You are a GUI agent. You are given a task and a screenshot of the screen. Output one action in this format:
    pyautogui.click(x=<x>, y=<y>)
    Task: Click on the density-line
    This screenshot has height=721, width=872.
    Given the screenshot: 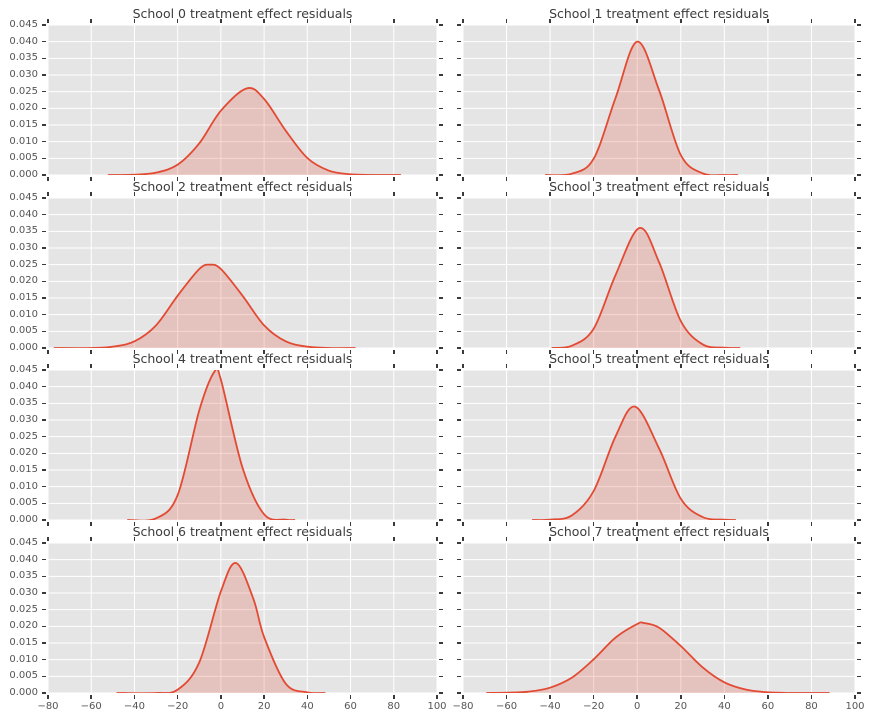 What is the action you would take?
    pyautogui.click(x=254, y=131)
    